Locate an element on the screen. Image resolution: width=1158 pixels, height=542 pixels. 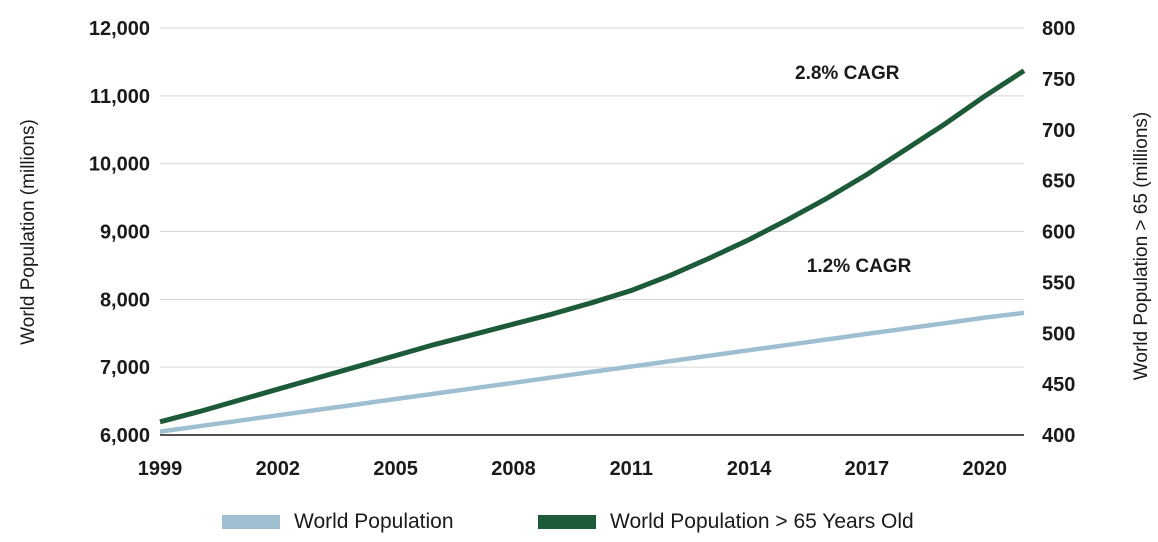
right-tick-label: 600 is located at coordinates (1058, 233).